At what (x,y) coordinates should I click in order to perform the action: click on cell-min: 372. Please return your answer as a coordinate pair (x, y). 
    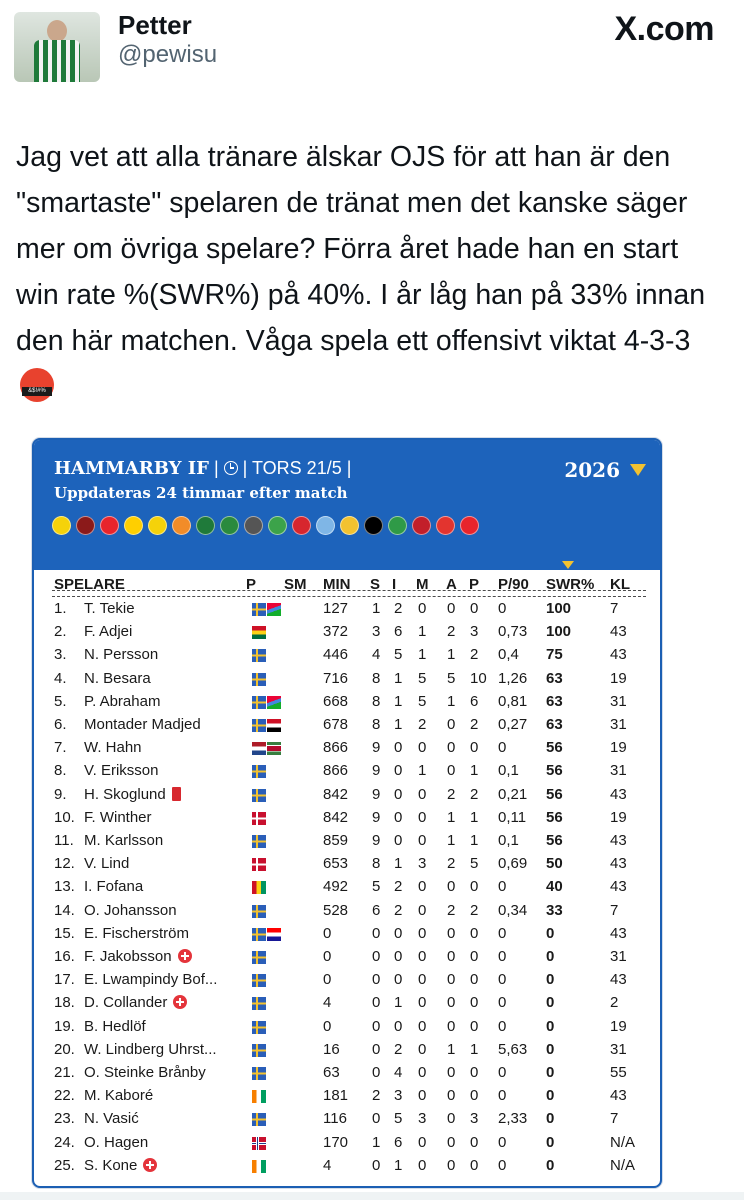
    Looking at the image, I should click on (336, 632).